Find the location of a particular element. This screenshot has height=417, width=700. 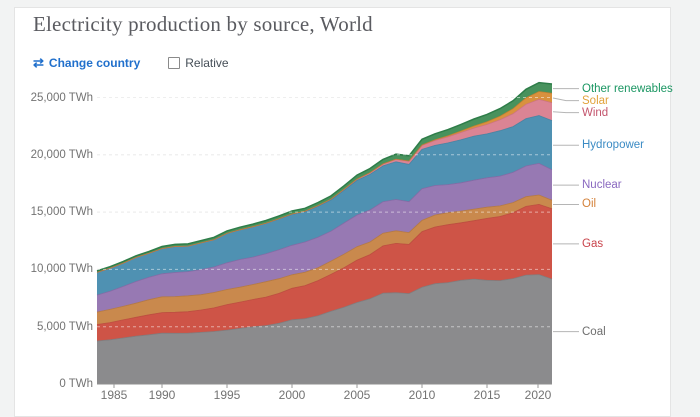

relative-checkbox is located at coordinates (174, 63).